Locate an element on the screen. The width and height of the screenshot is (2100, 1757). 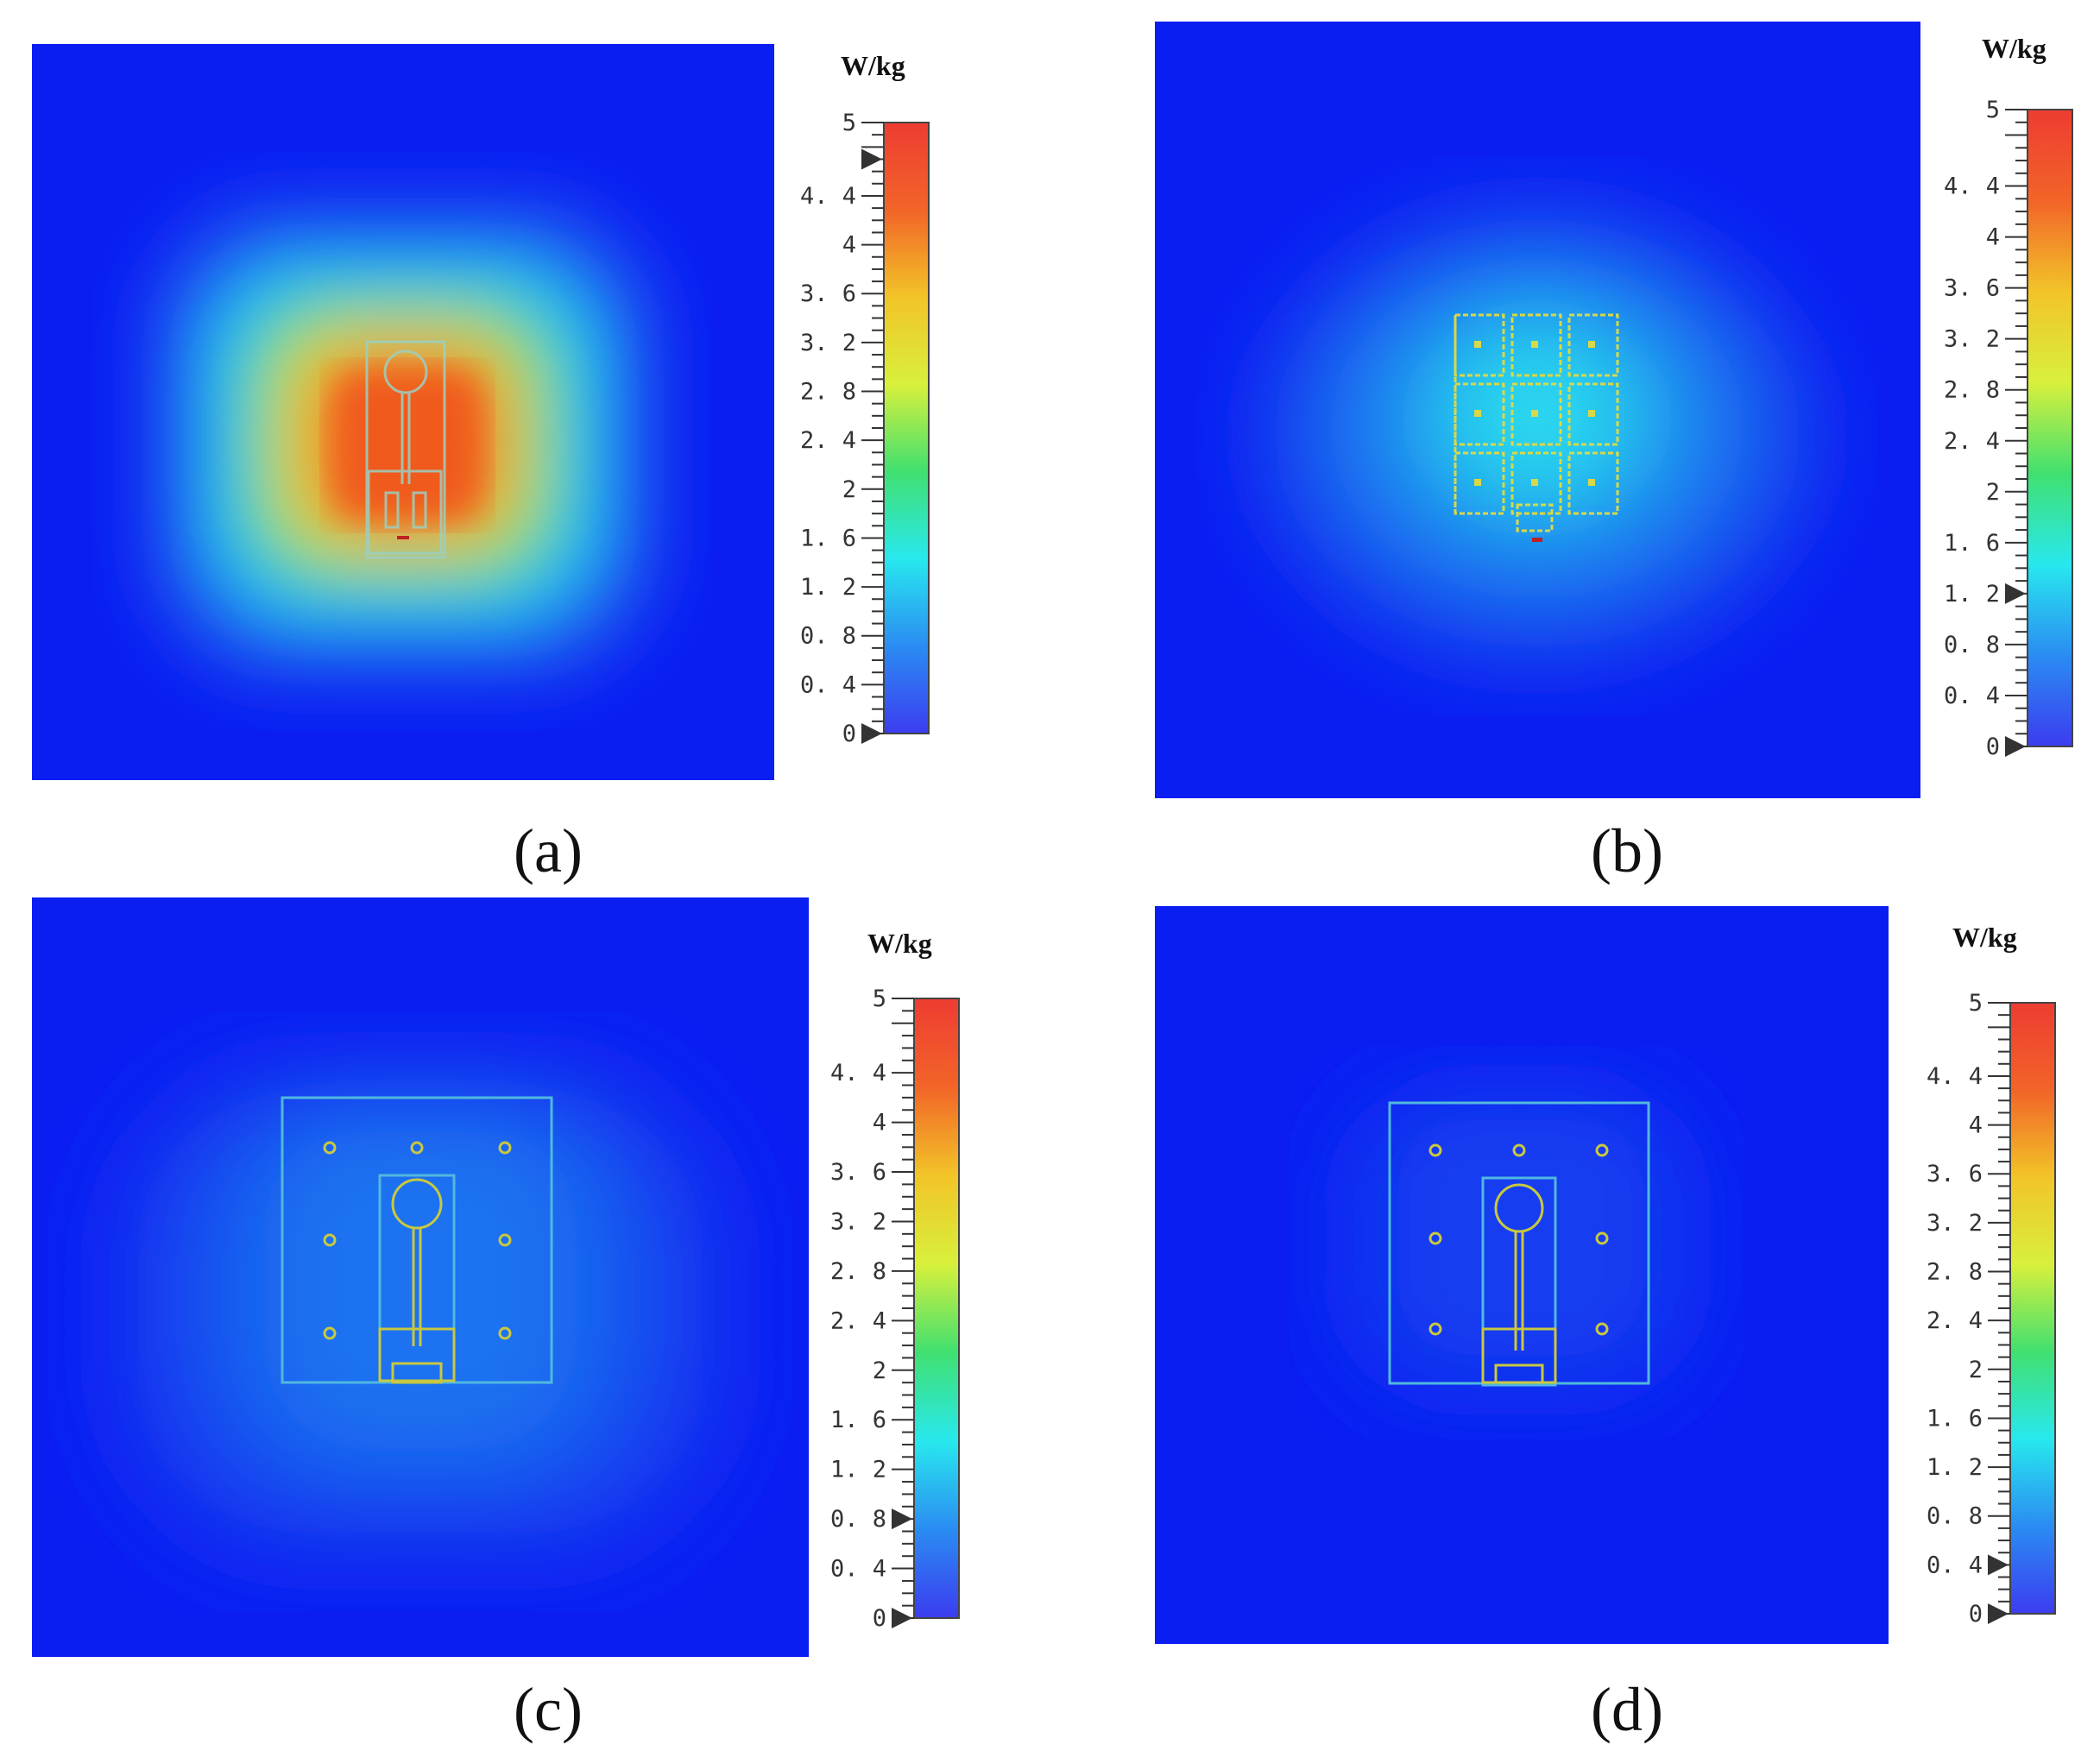
antenna-outline-a is located at coordinates (405, 449).